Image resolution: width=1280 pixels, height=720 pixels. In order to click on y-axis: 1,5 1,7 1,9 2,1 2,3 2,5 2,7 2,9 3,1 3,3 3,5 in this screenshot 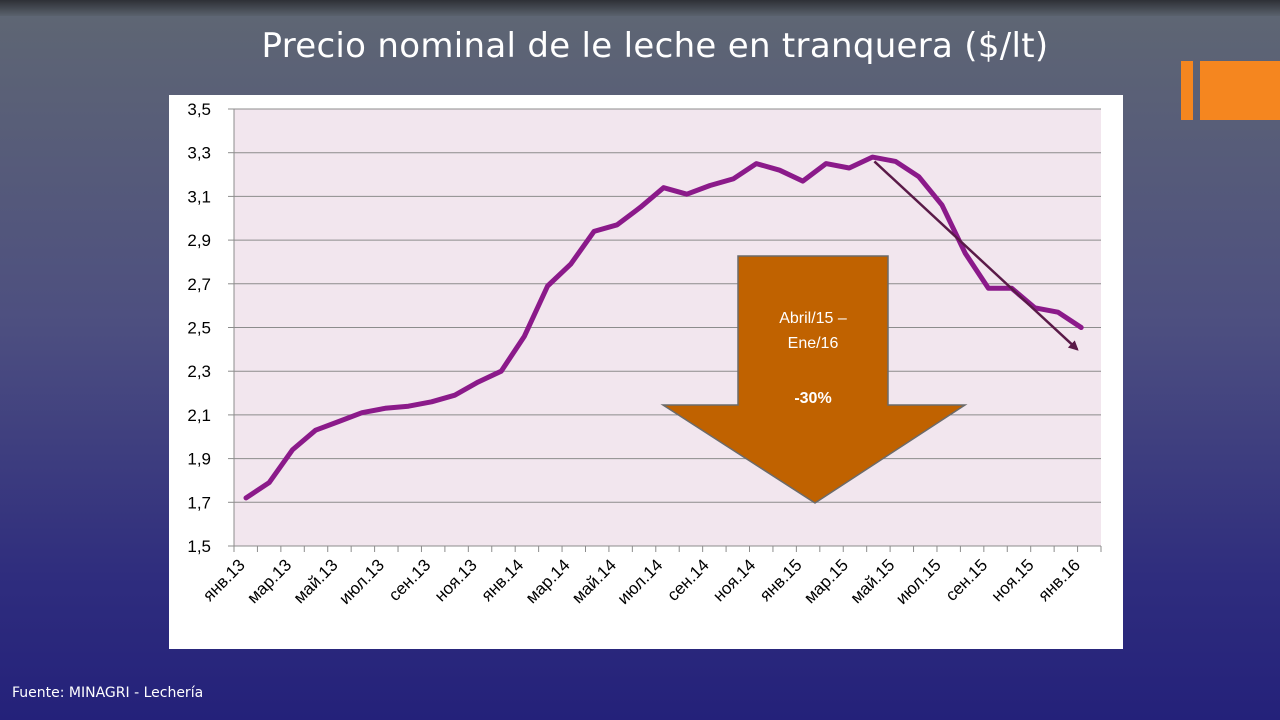, I will do `click(211, 328)`.